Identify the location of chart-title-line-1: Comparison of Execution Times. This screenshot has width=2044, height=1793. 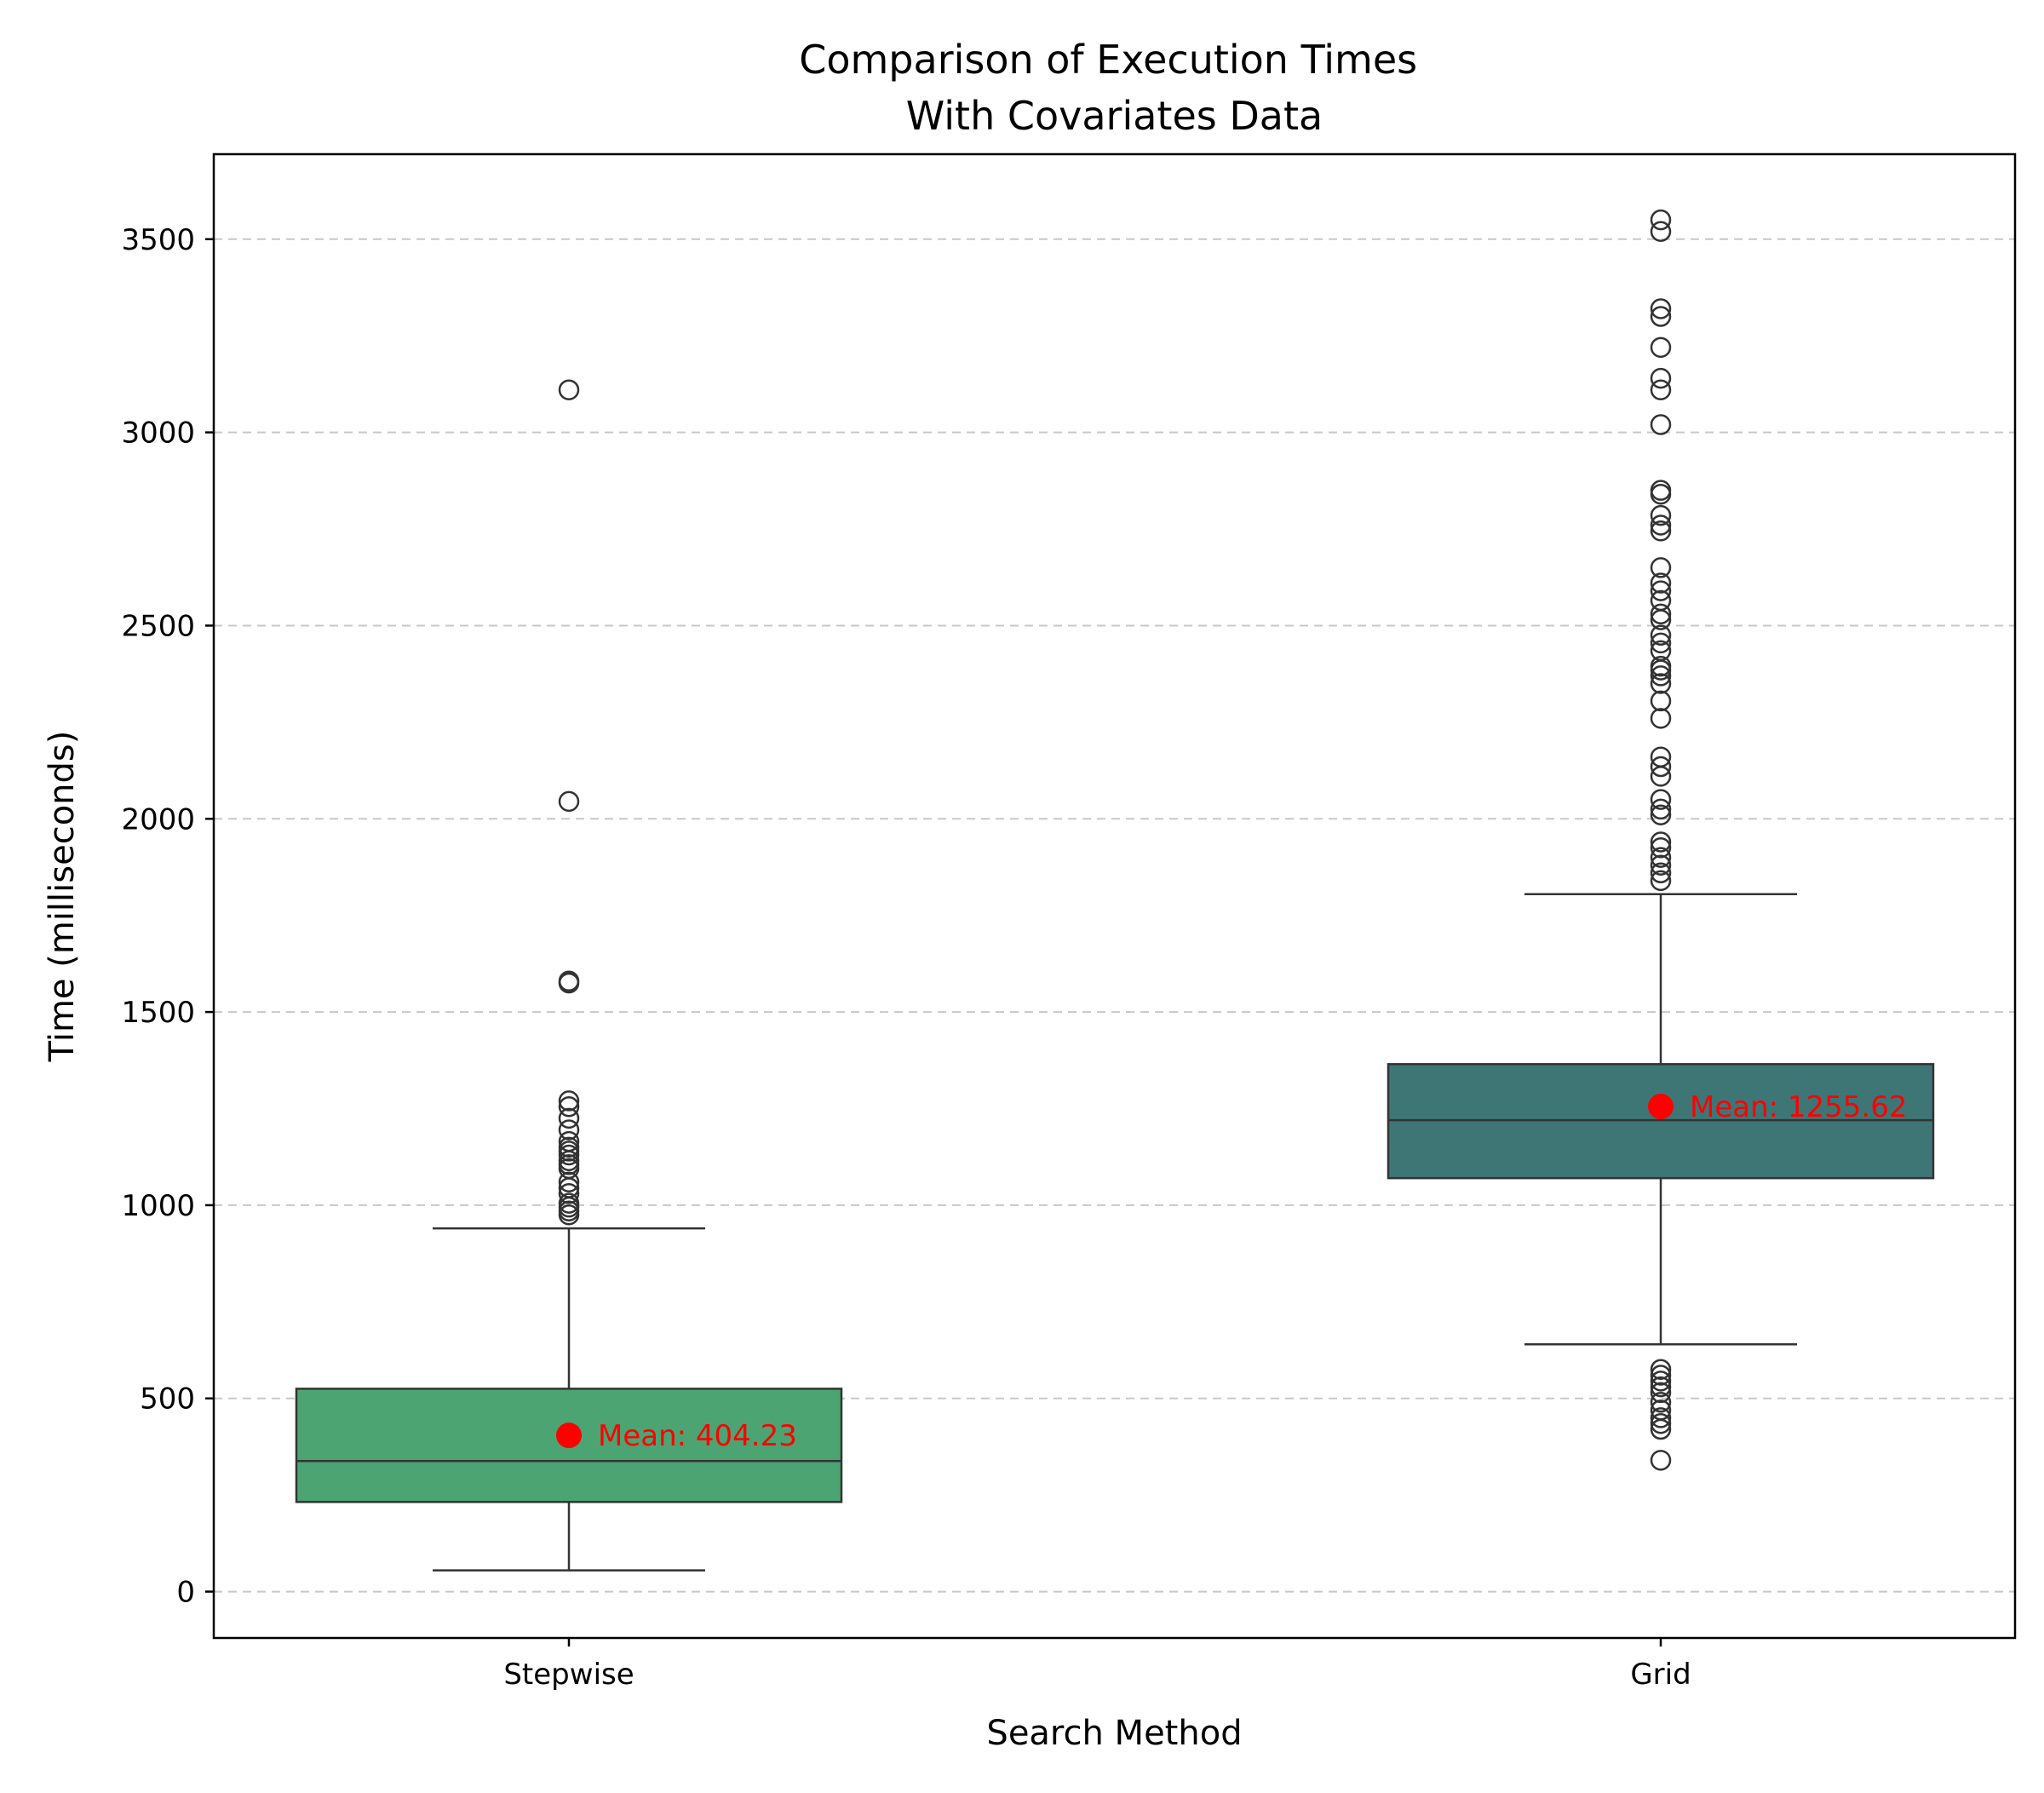
(1108, 60).